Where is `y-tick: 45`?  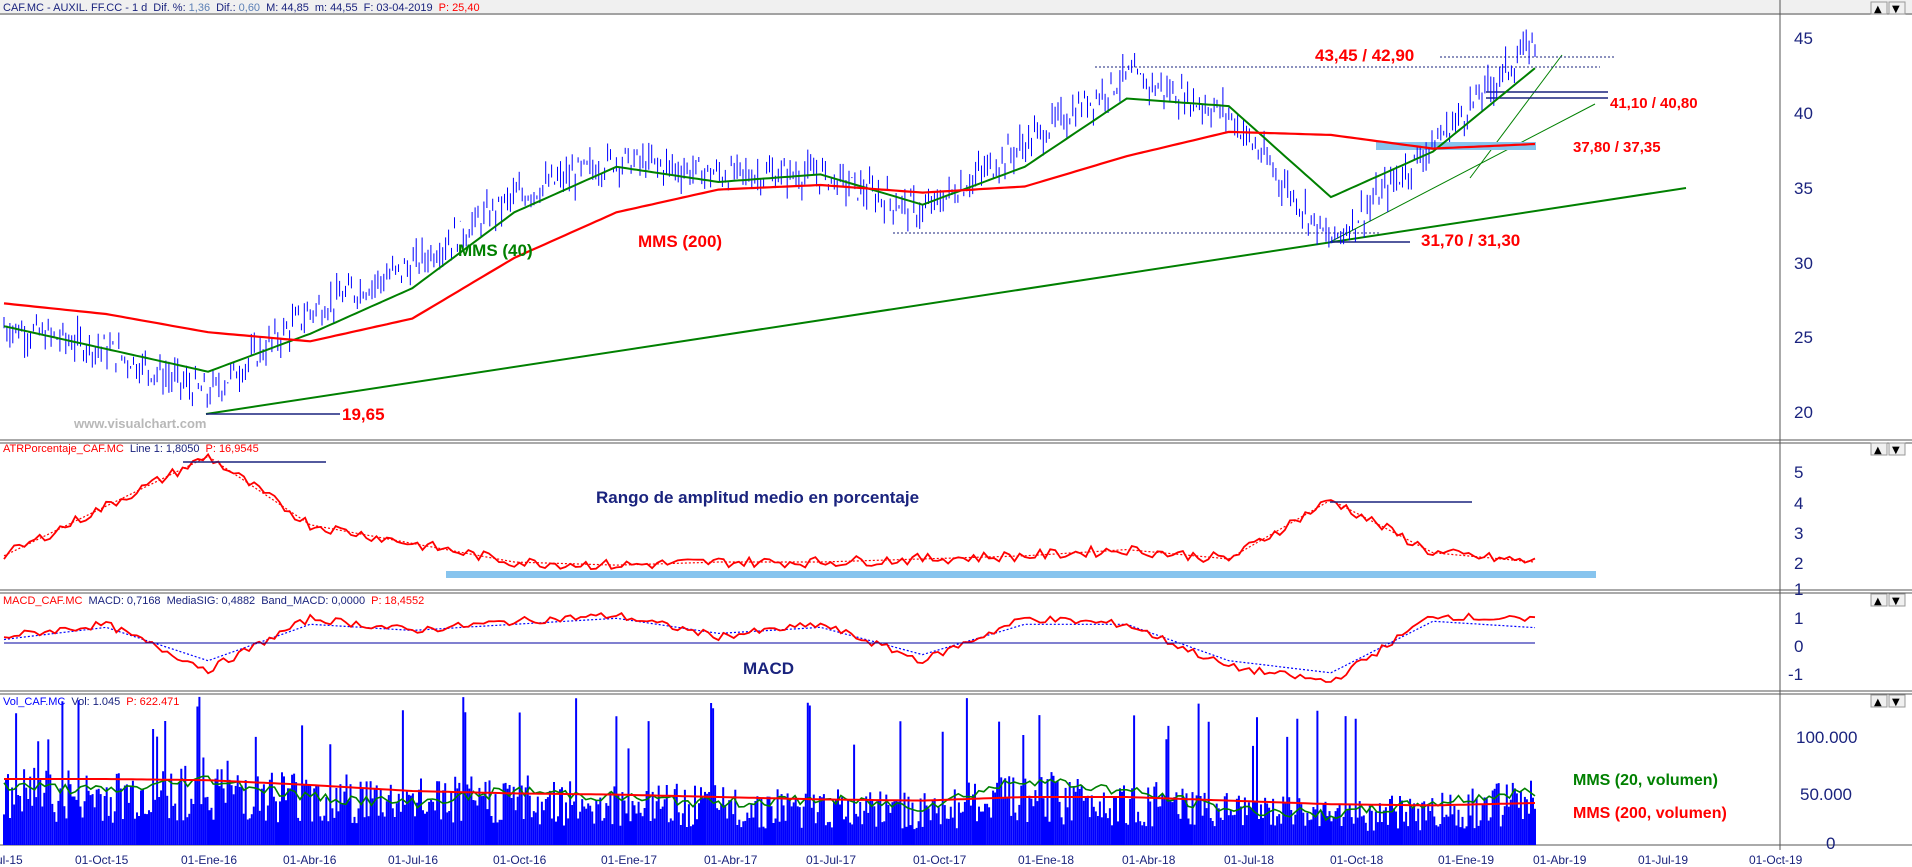
y-tick: 45 is located at coordinates (1803, 38).